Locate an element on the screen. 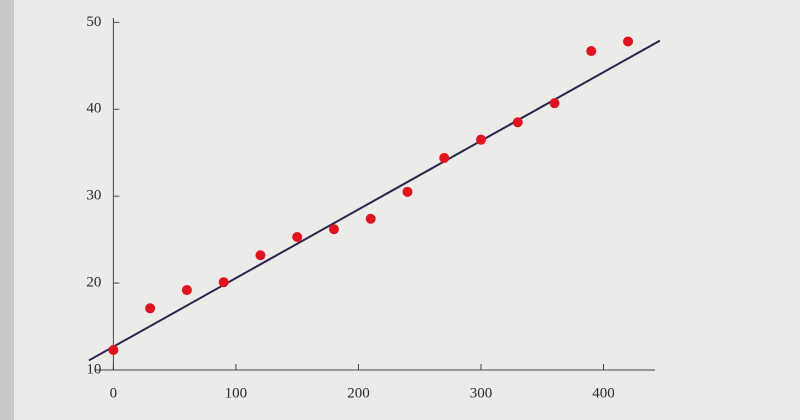  y-tick-label: 20 is located at coordinates (93, 283).